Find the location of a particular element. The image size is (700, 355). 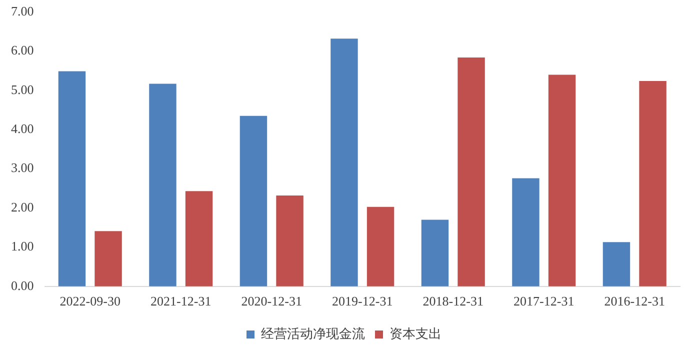

y-tick-label: 0.00 is located at coordinates (22, 285).